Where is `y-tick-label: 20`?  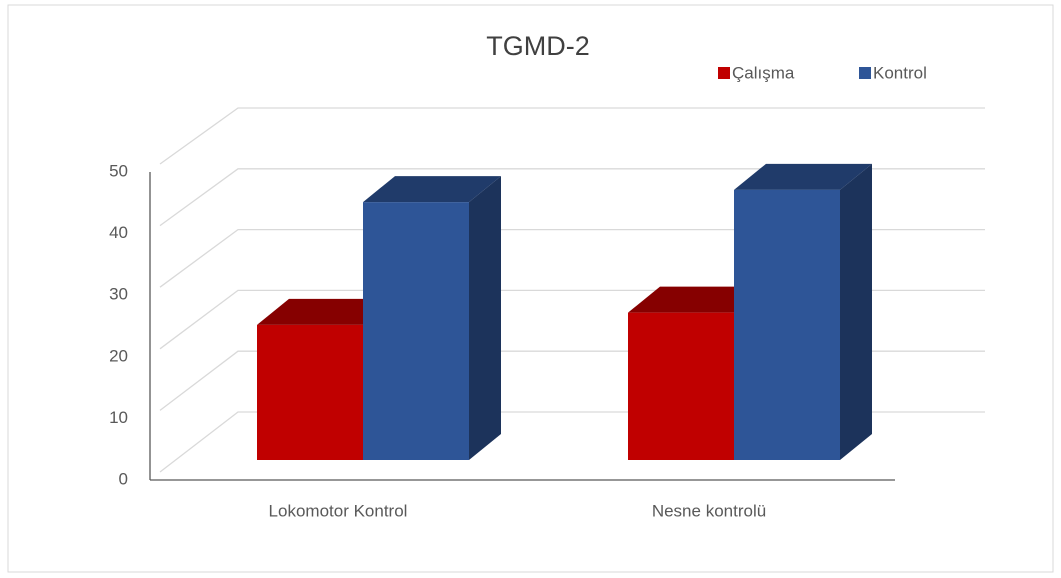
y-tick-label: 20 is located at coordinates (118, 355).